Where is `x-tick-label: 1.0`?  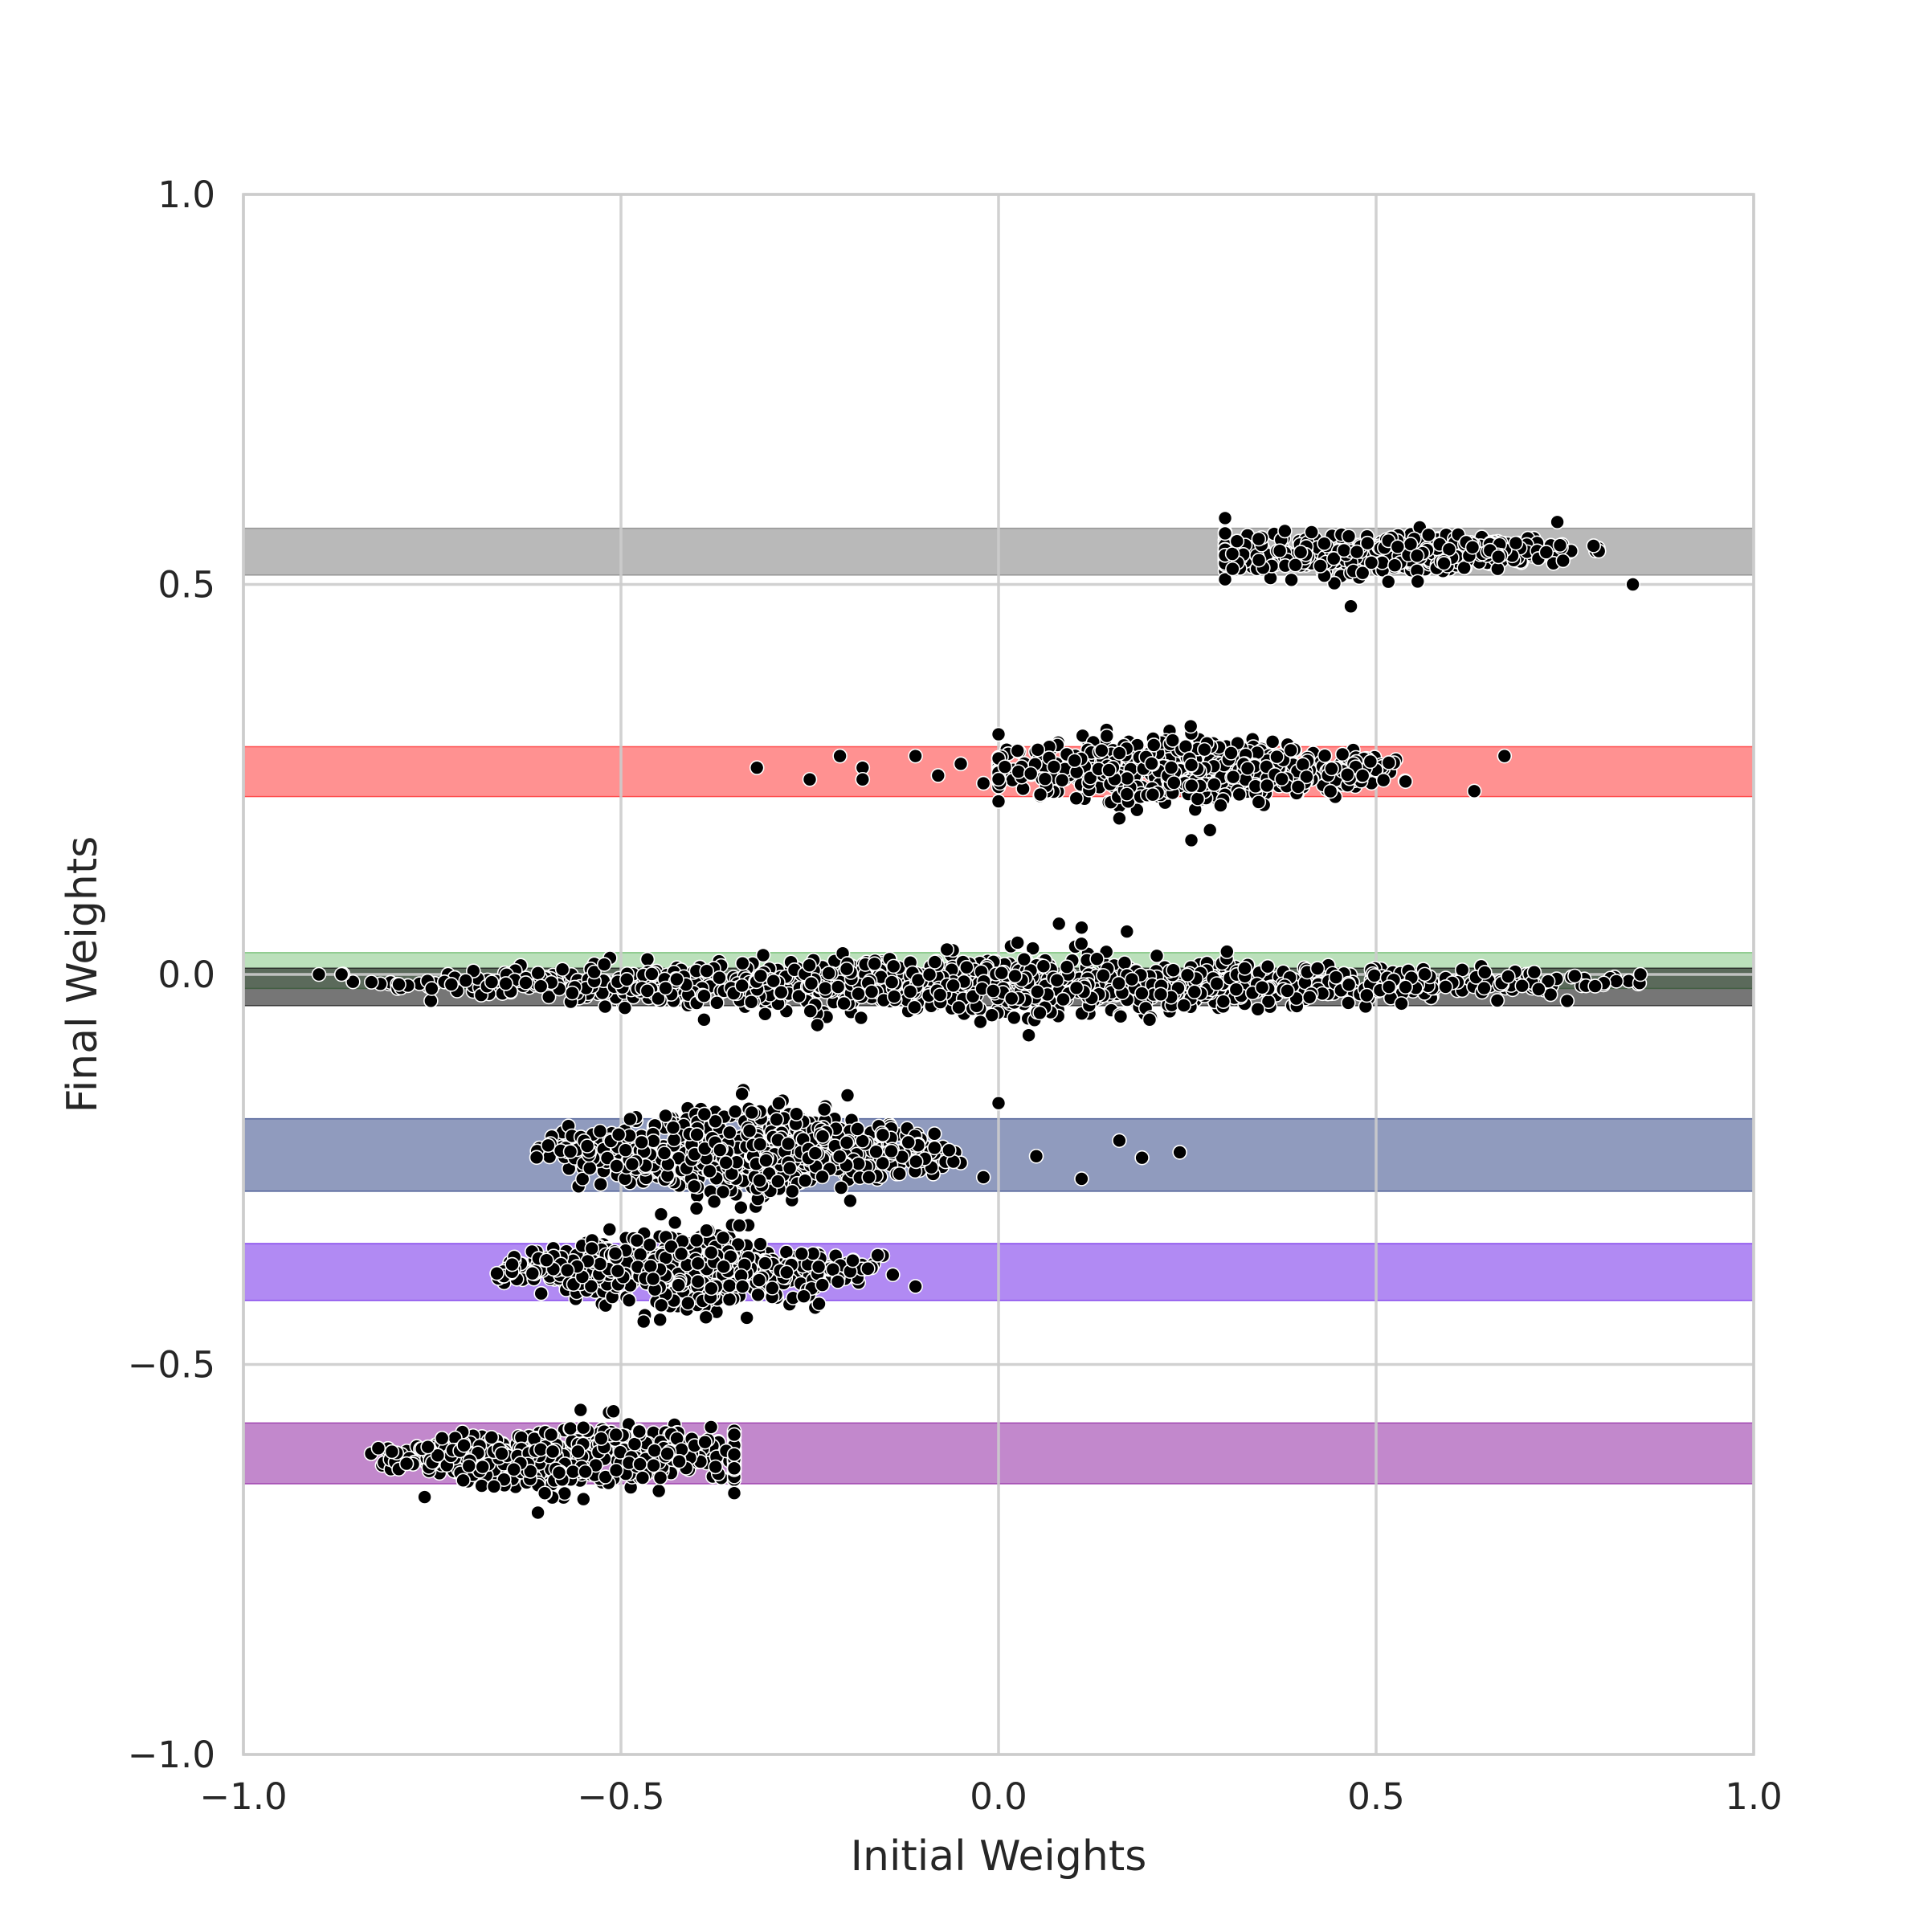
x-tick-label: 1.0 is located at coordinates (1754, 1797).